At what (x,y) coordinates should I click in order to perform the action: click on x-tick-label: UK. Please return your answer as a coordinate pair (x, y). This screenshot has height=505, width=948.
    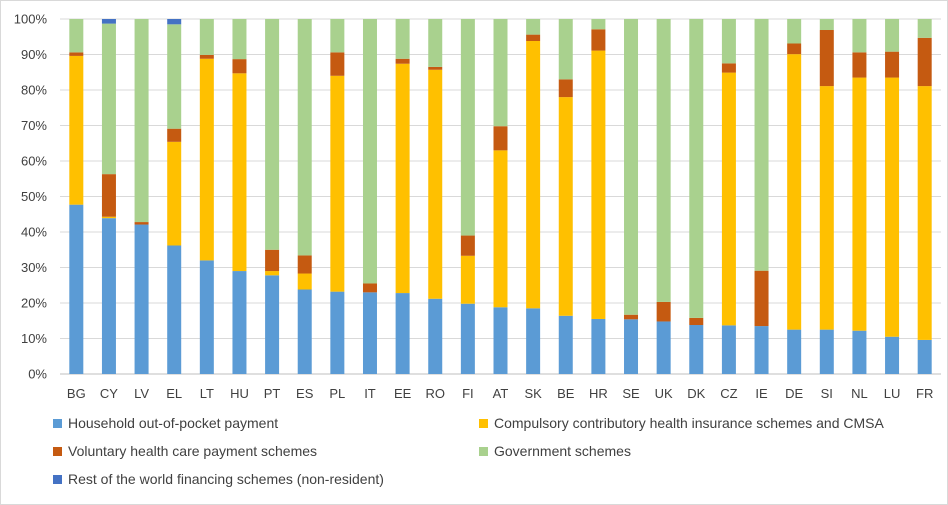
    Looking at the image, I should click on (664, 393).